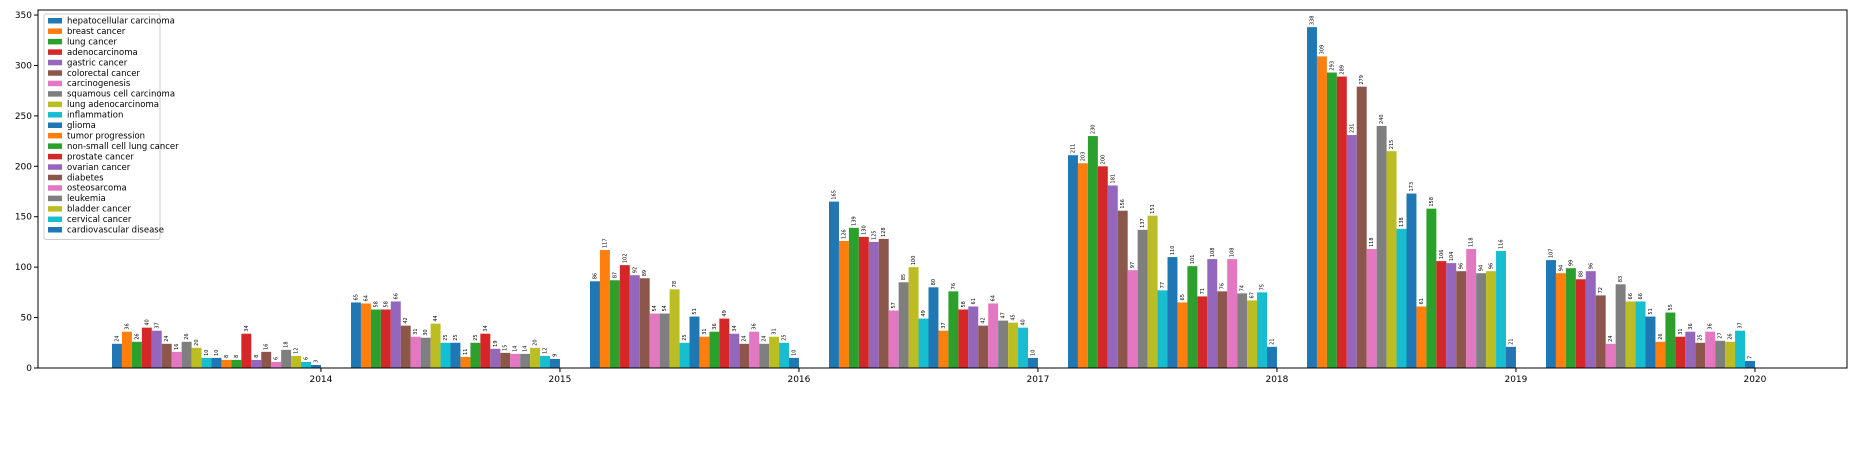 This screenshot has width=1855, height=454. What do you see at coordinates (655, 308) in the screenshot?
I see `bar-value-label: 54` at bounding box center [655, 308].